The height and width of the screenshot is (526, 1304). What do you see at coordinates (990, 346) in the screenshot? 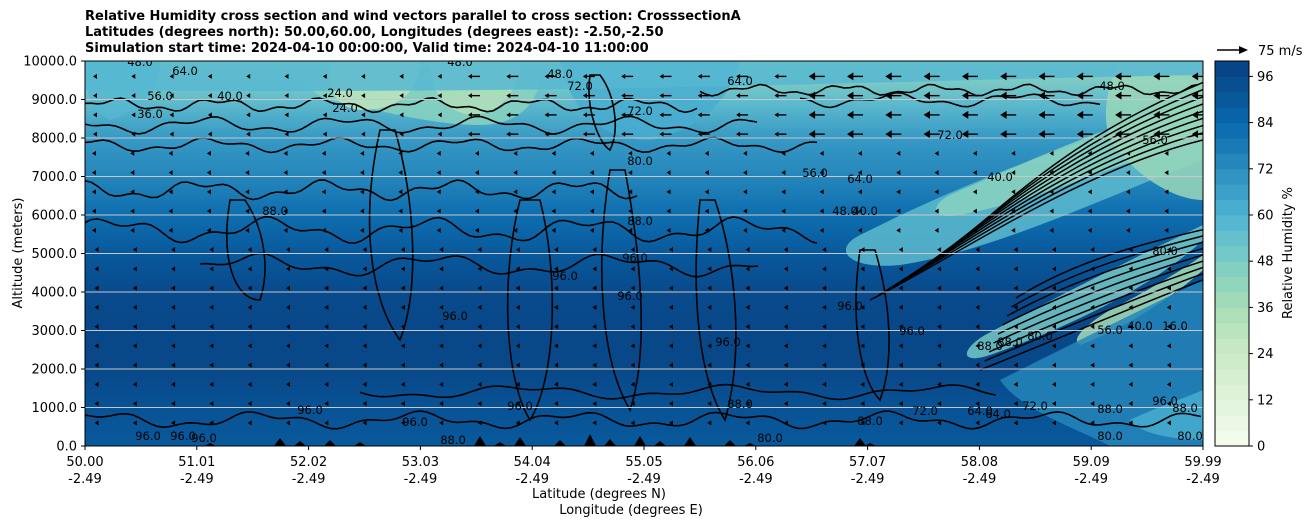
I see `contour-label: 88.0` at bounding box center [990, 346].